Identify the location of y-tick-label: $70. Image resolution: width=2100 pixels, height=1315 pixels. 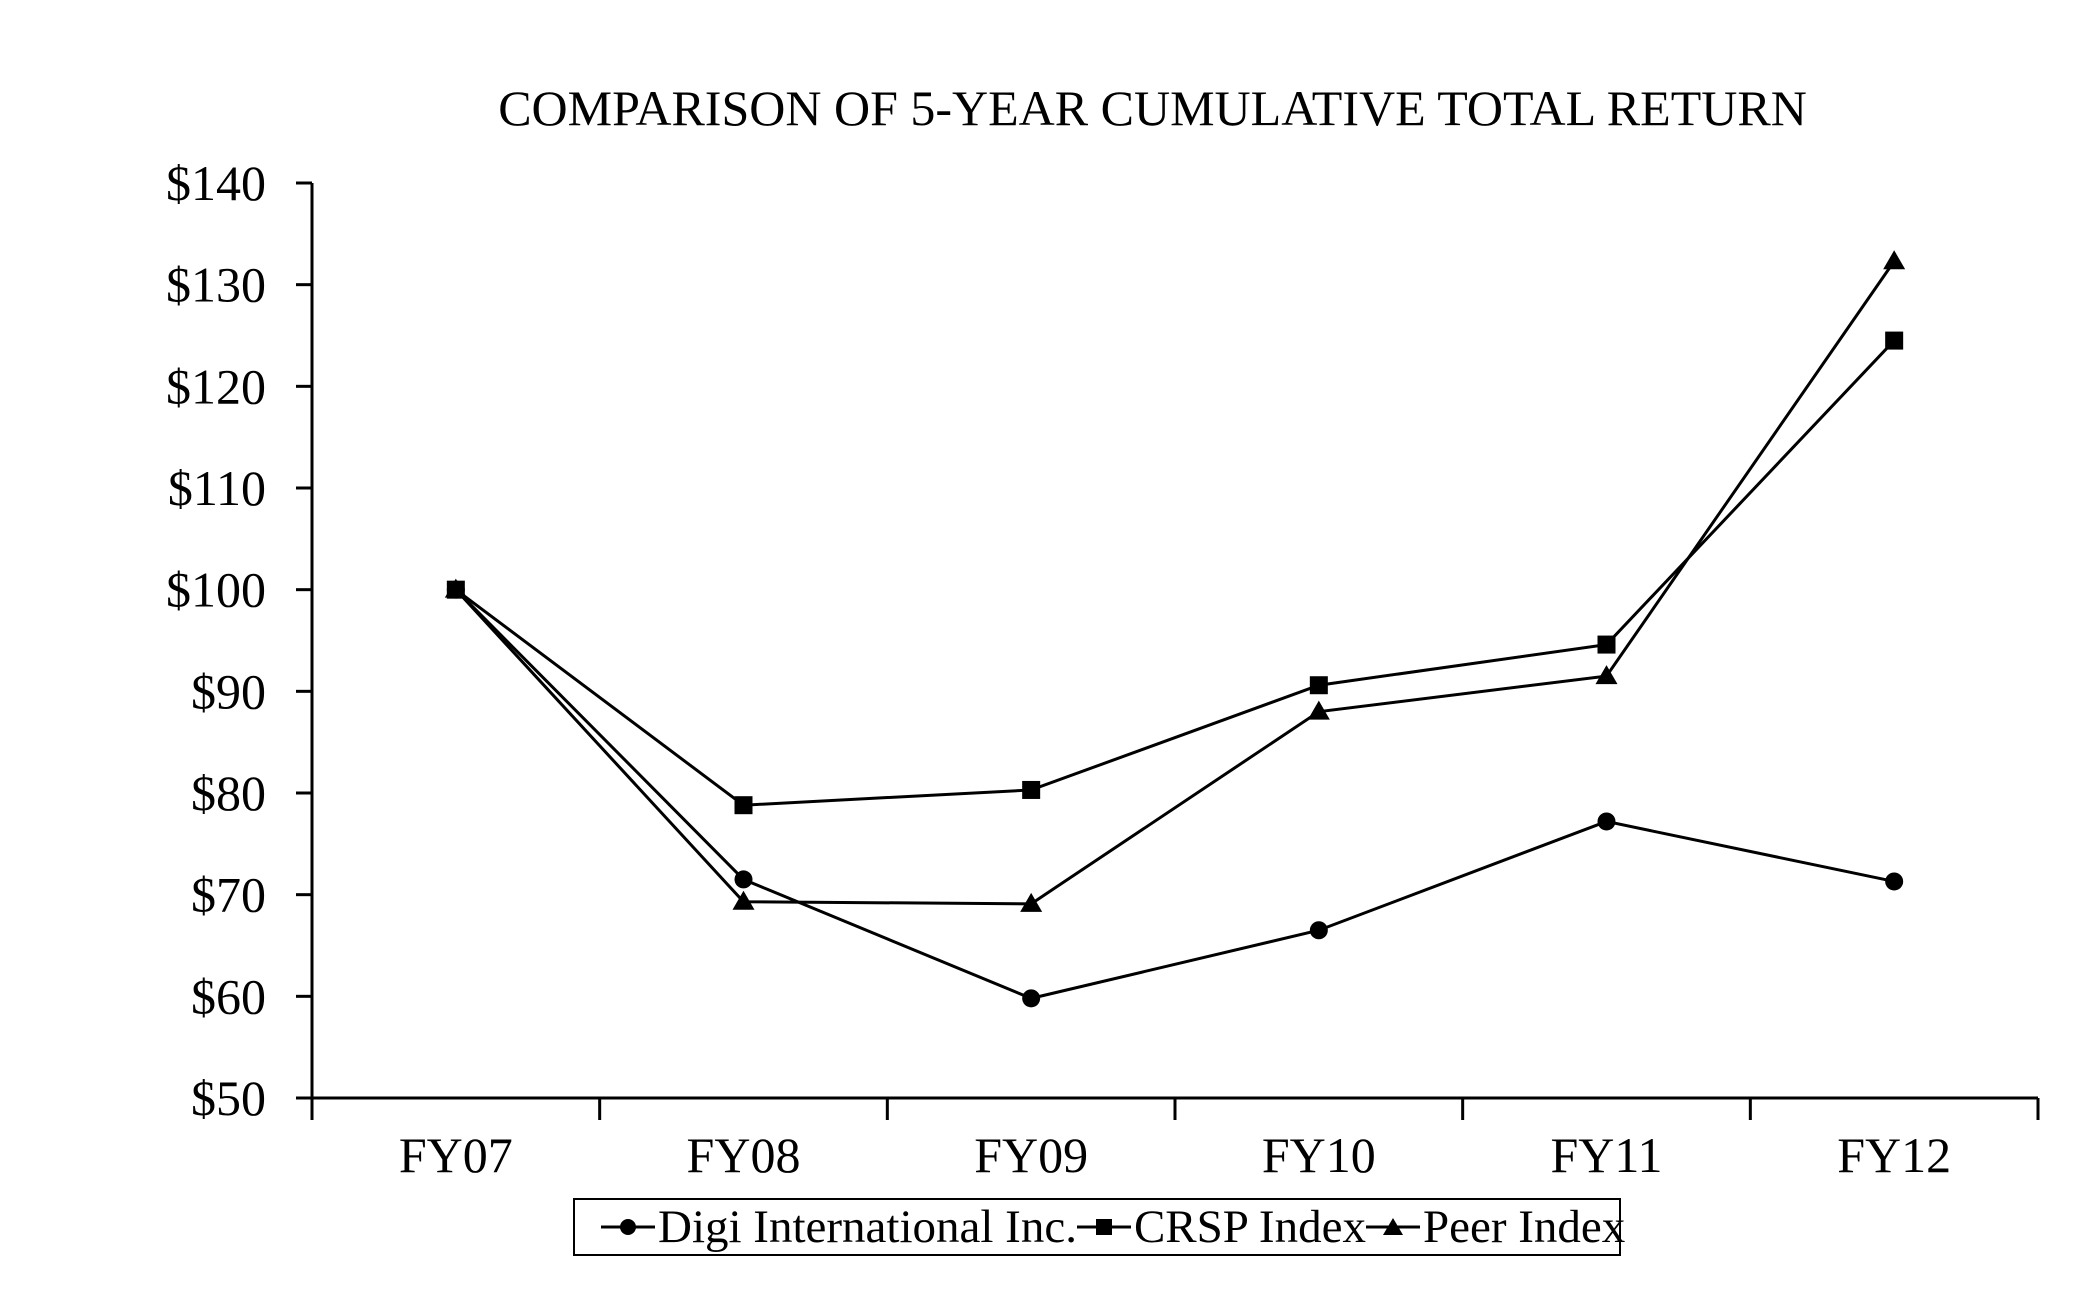
(228, 895).